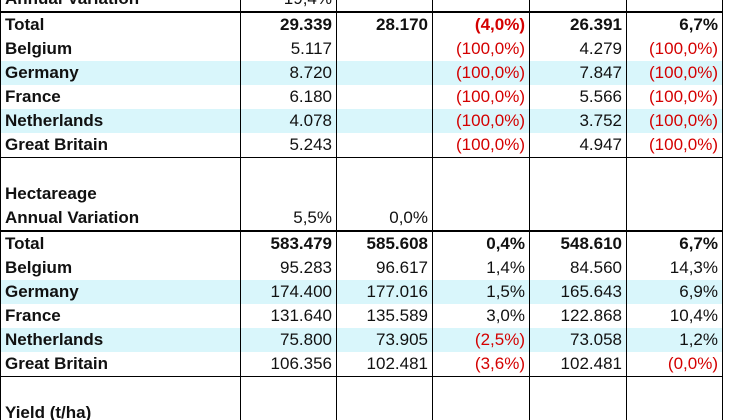 The image size is (748, 420). I want to click on section-header-row: Yield (t/ha), so click(361, 410).